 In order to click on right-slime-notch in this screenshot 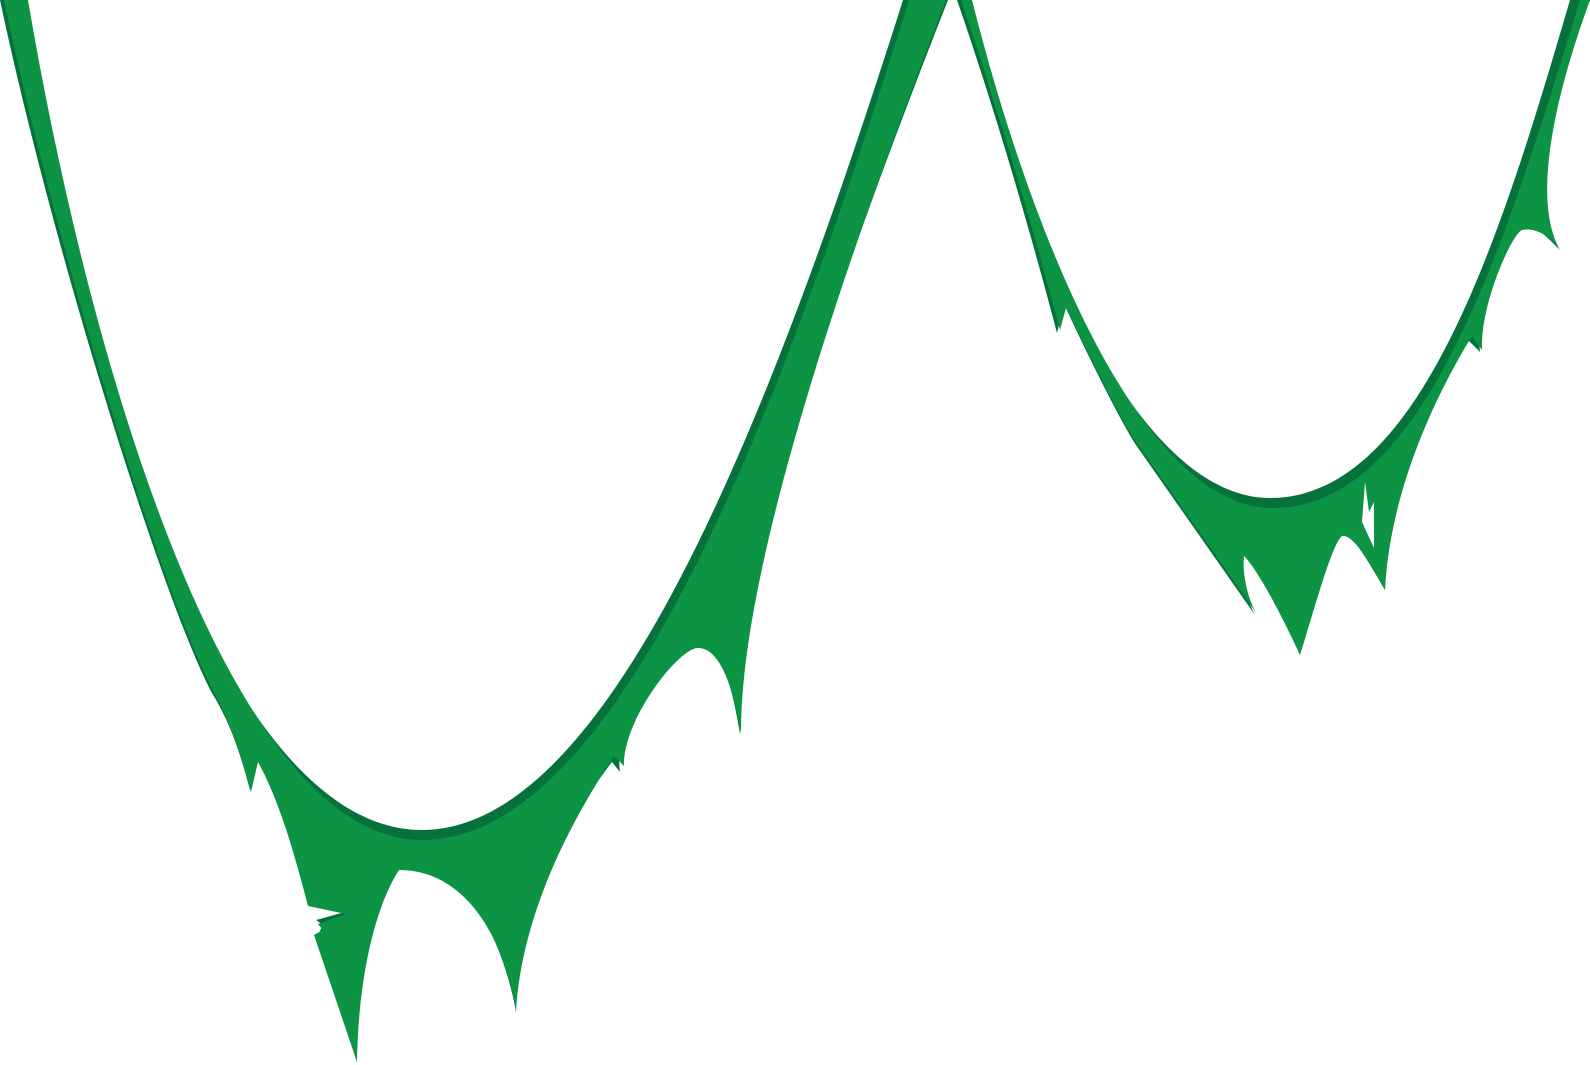, I will do `click(1368, 515)`.